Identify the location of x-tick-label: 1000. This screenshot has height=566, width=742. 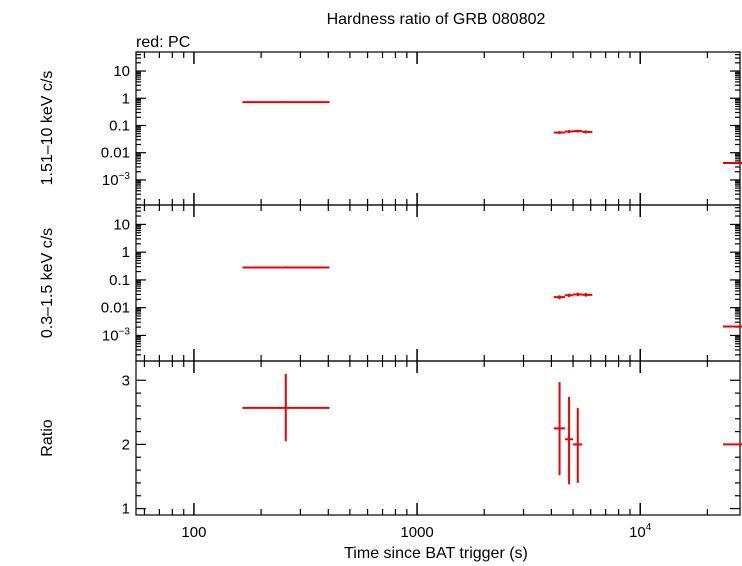
(416, 532).